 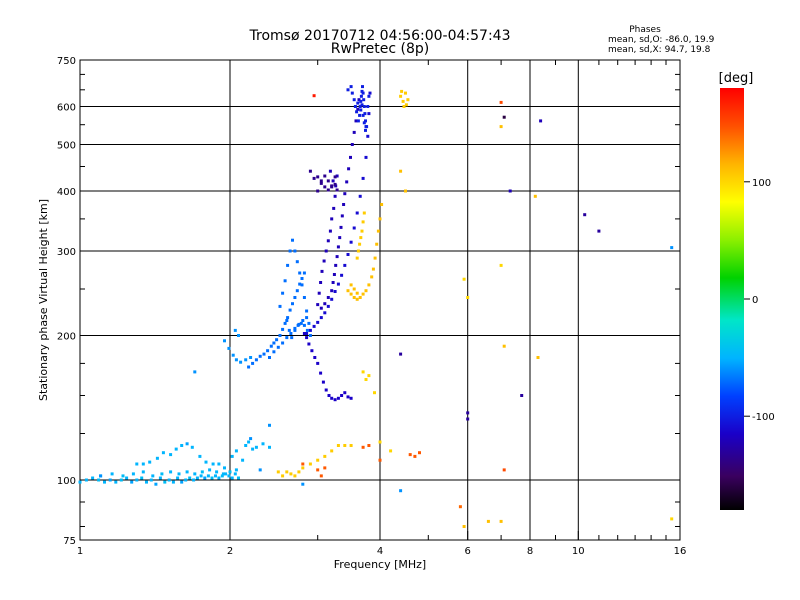 What do you see at coordinates (69, 541) in the screenshot?
I see `y-tick-label: 75` at bounding box center [69, 541].